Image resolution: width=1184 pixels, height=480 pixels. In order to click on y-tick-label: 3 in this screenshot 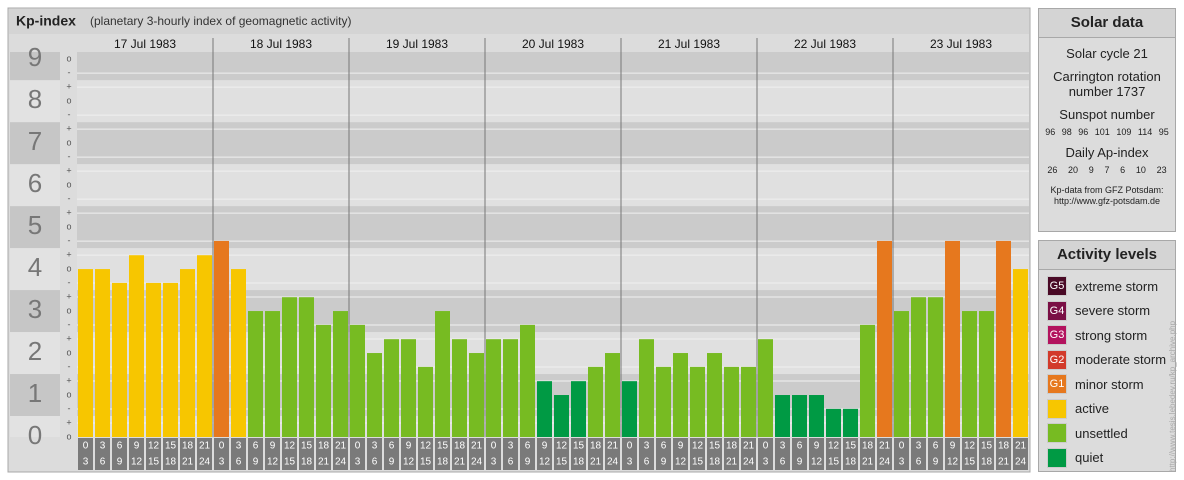, I will do `click(35, 309)`.